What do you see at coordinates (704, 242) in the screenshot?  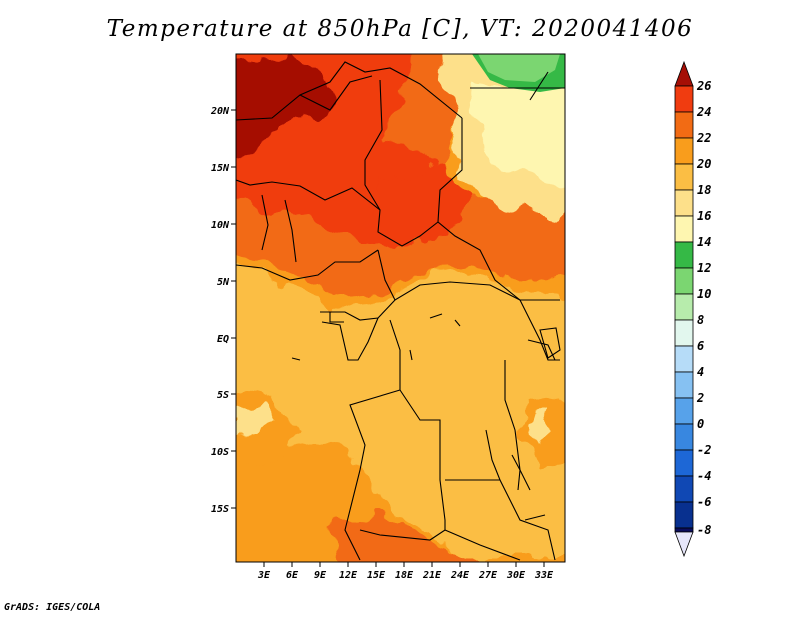 I see `colorbar-label: 14` at bounding box center [704, 242].